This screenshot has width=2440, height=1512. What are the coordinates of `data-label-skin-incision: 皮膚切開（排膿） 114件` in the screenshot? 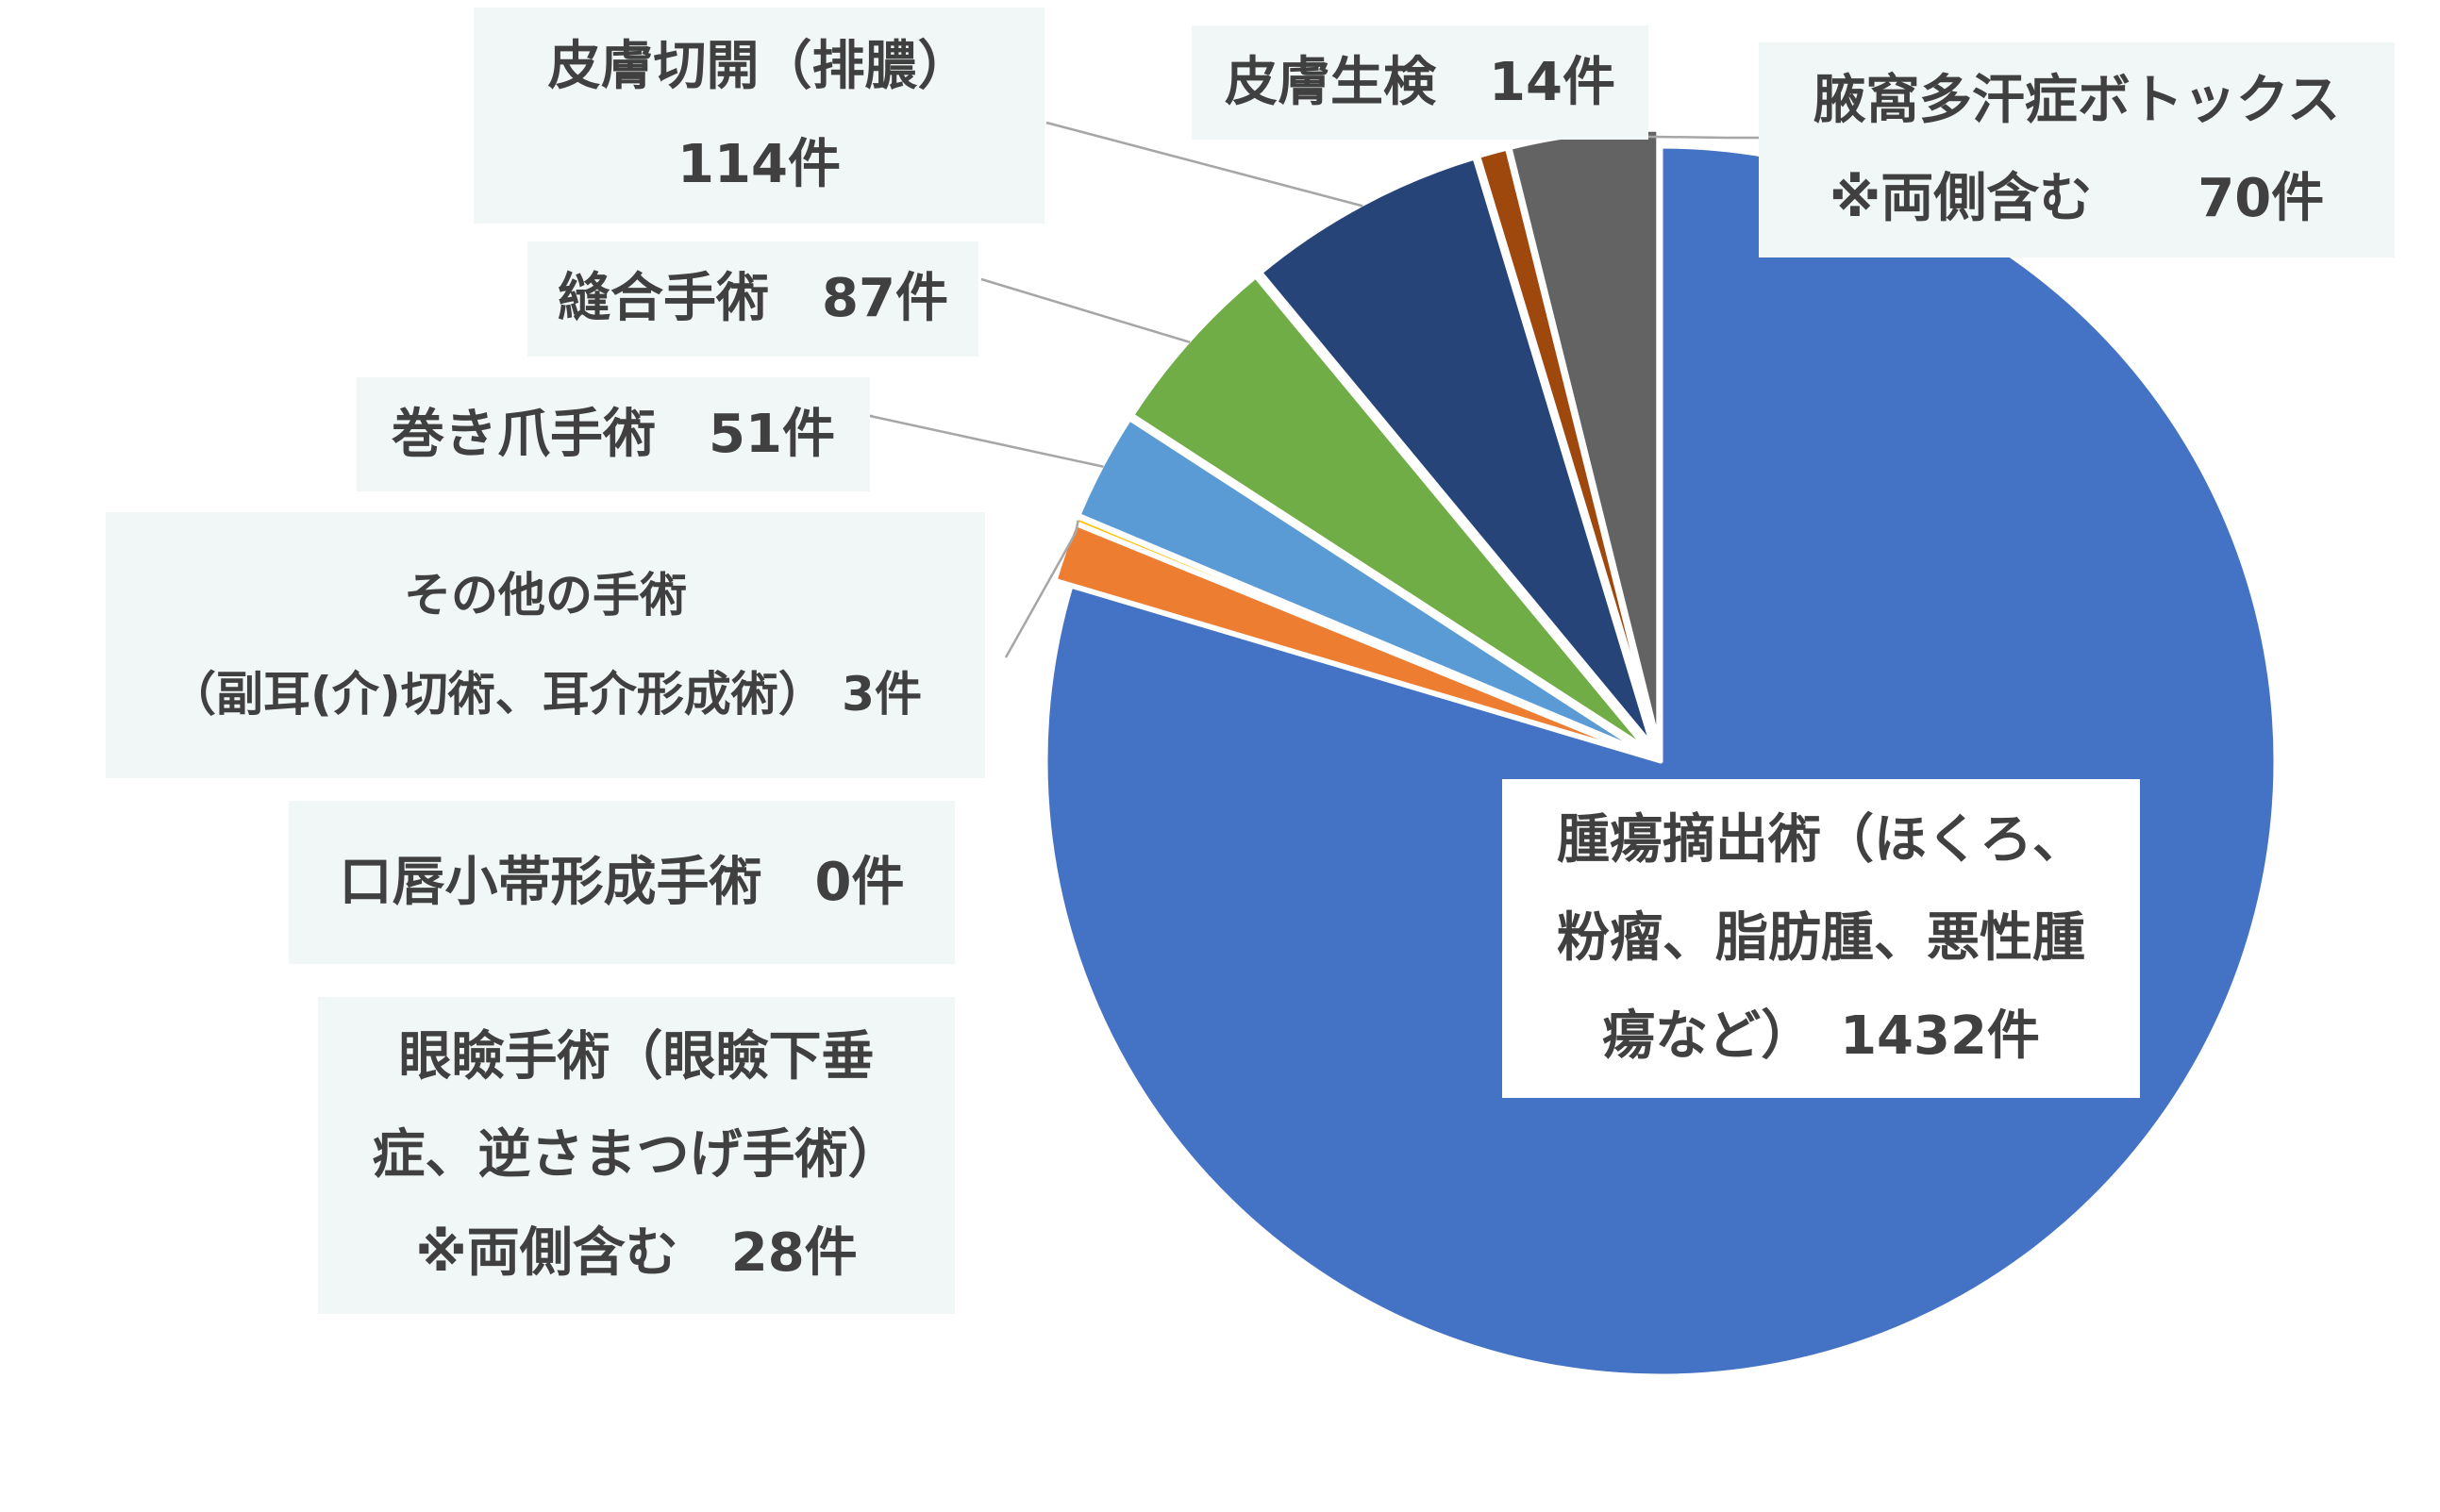 It's located at (759, 116).